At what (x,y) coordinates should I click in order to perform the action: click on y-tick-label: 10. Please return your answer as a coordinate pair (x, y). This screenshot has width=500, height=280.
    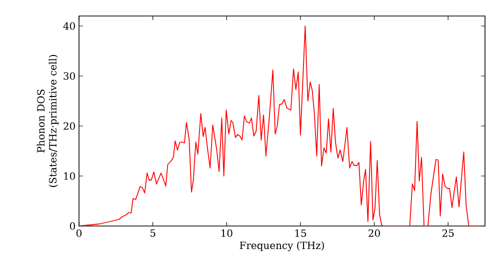
    Looking at the image, I should click on (69, 176).